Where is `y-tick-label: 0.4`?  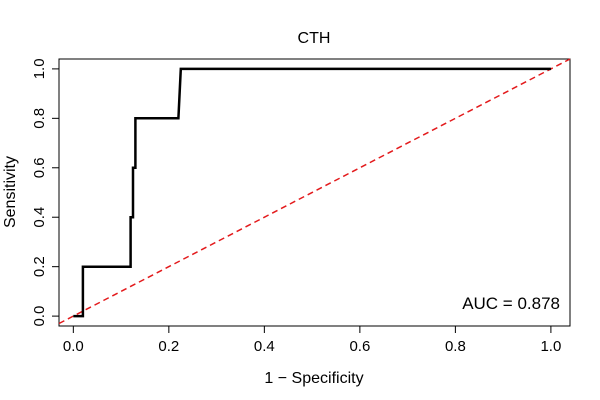
y-tick-label: 0.4 is located at coordinates (39, 217).